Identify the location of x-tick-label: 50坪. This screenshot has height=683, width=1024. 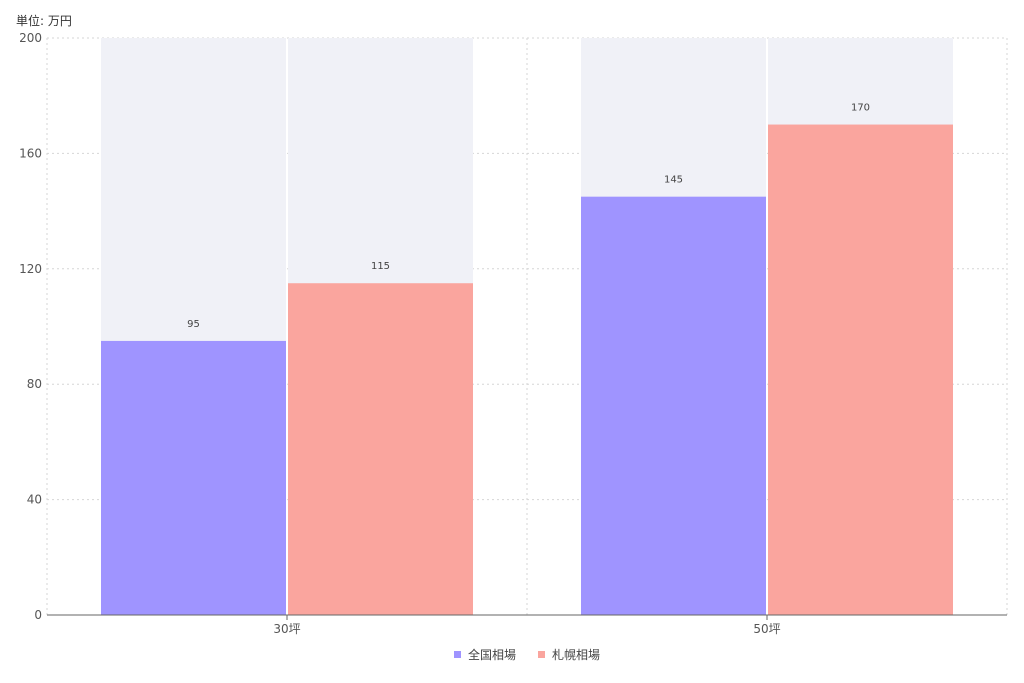
(766, 629).